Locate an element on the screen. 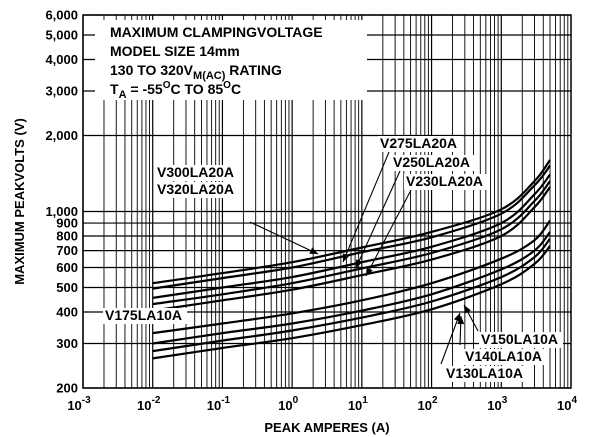 Image resolution: width=595 pixels, height=437 pixels. label-bg-v275la20a is located at coordinates (420, 144).